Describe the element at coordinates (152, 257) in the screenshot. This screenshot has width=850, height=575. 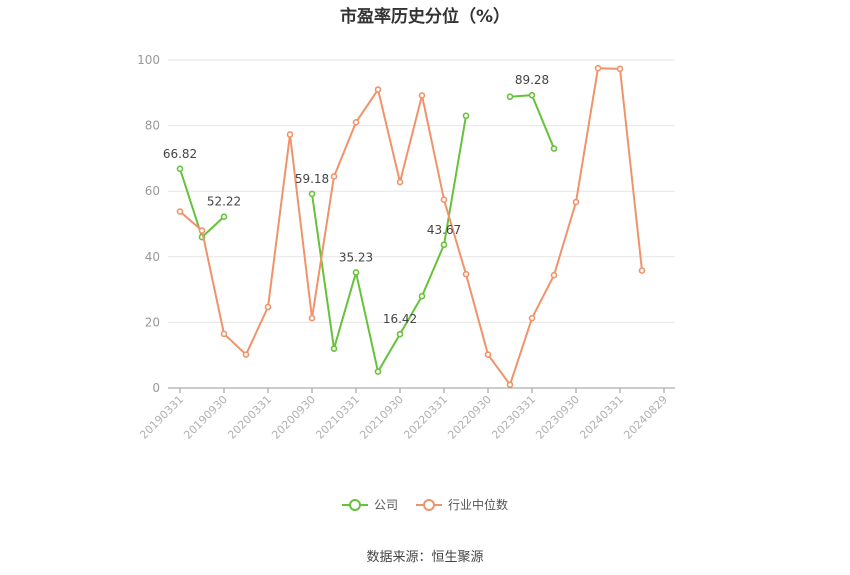
I see `y-tick-label: 40` at that location.